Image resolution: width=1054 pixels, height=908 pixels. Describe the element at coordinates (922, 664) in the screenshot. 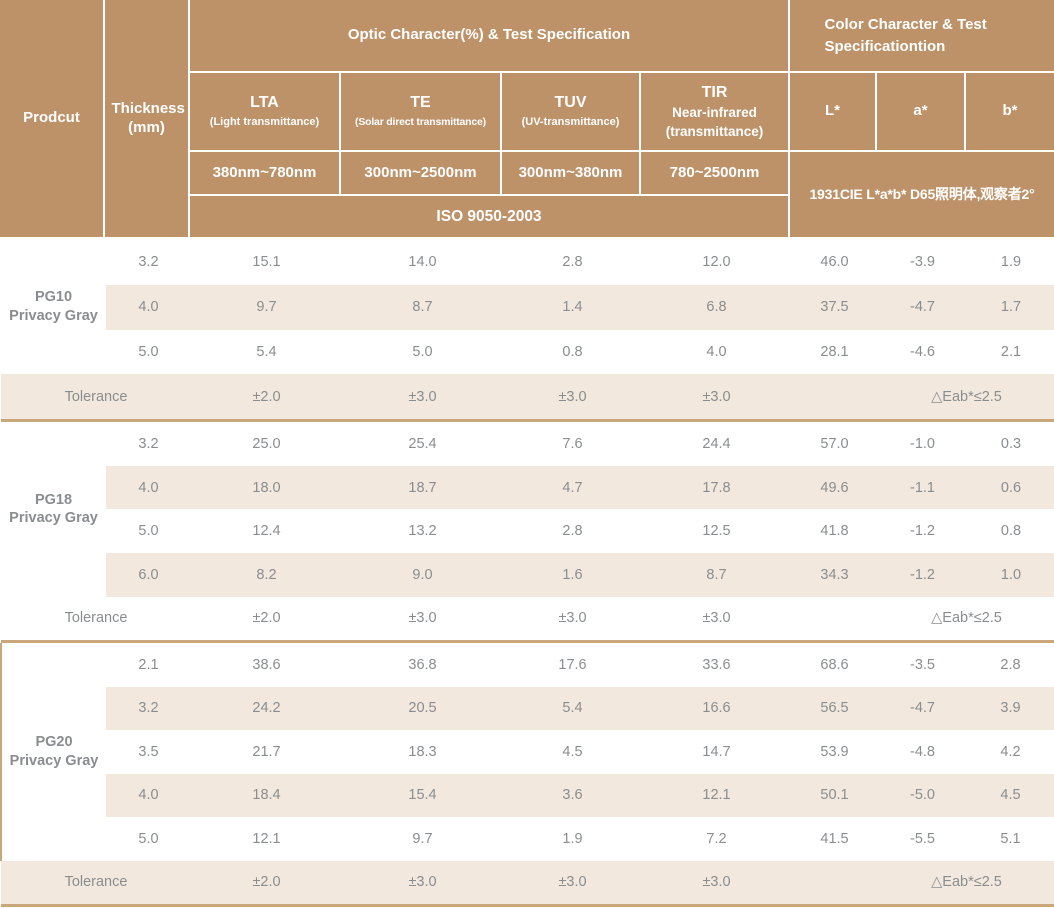

I see `value-cell: -3.5` at that location.